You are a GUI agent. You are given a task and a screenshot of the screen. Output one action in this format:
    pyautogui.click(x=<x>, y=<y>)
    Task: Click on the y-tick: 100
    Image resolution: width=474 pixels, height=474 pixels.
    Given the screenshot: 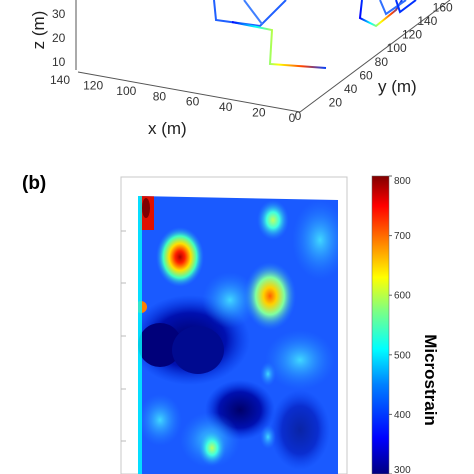 What is the action you would take?
    pyautogui.click(x=397, y=48)
    